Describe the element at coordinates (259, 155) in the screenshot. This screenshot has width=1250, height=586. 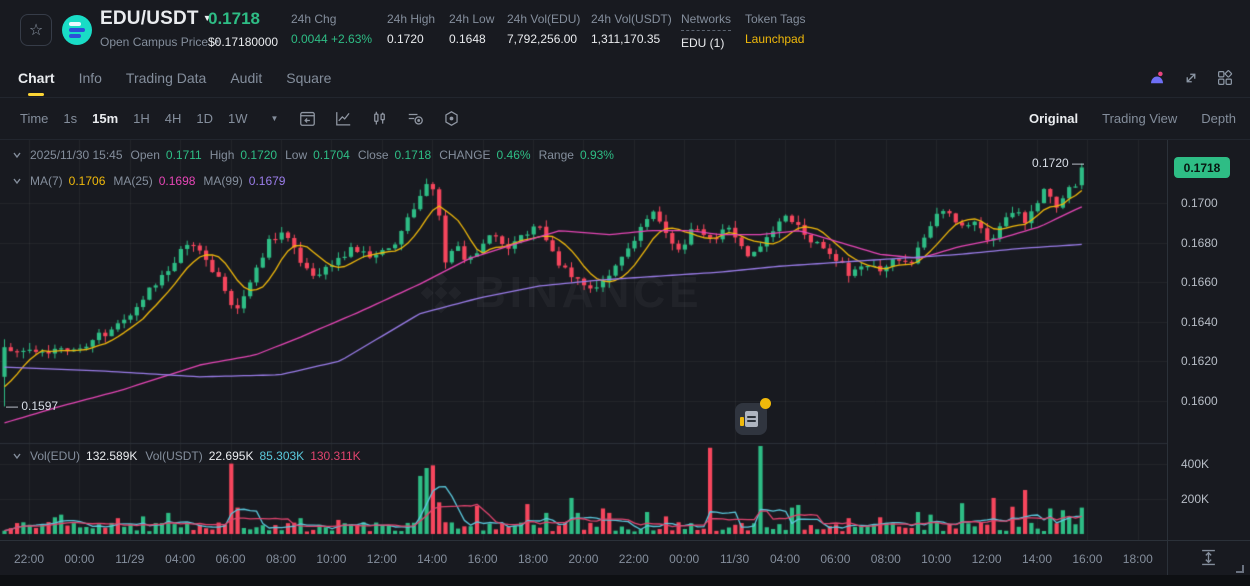
I see `ohlc-high: 0.1720` at that location.